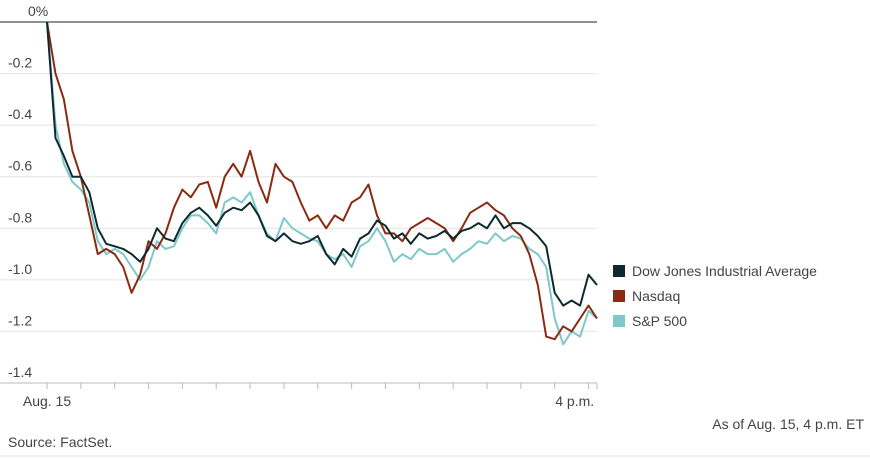 This screenshot has width=870, height=459. I want to click on y-tick-label: -1.0, so click(20, 269).